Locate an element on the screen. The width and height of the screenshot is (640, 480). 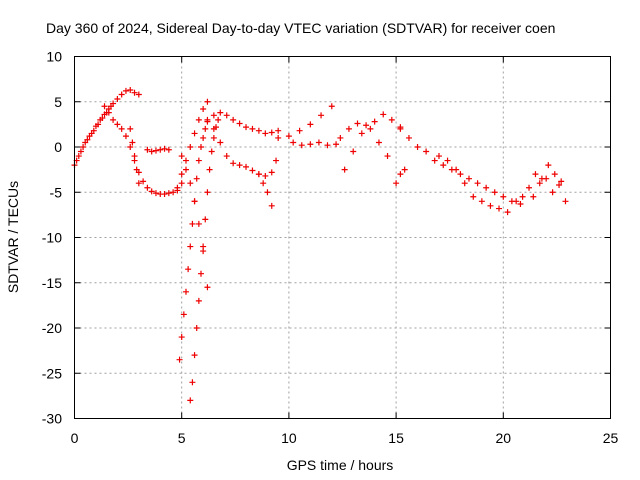
x-tick-label: 20 is located at coordinates (504, 438).